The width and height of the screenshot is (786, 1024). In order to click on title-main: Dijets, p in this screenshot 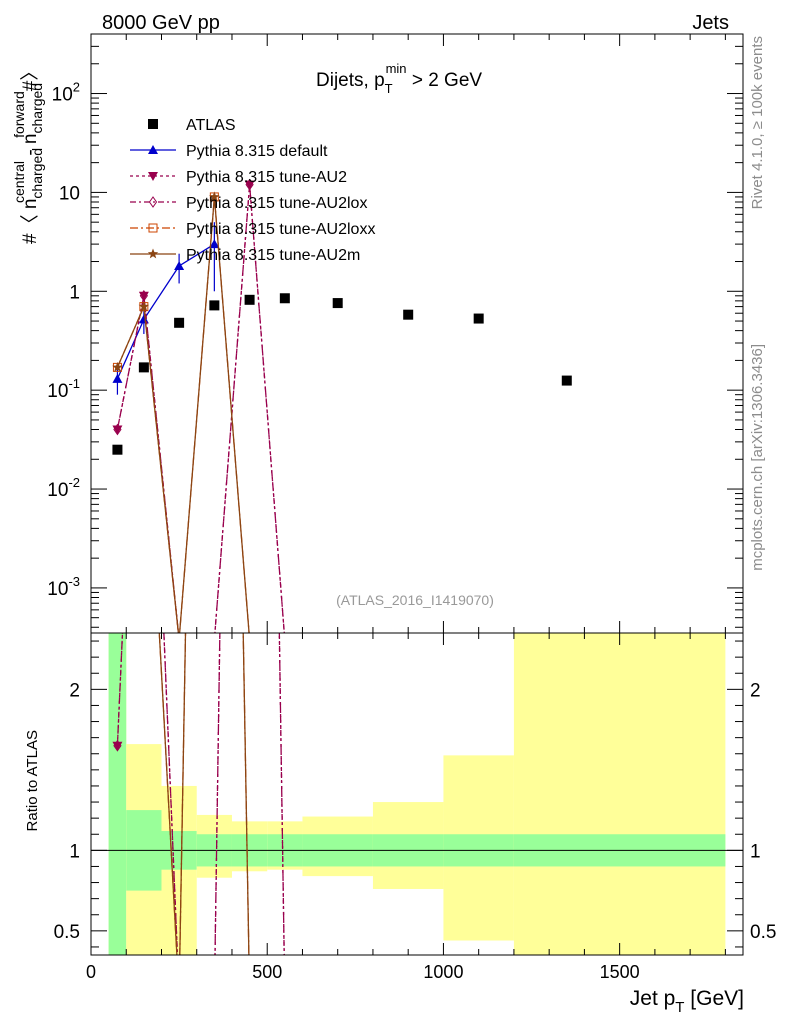, I will do `click(350, 80)`.